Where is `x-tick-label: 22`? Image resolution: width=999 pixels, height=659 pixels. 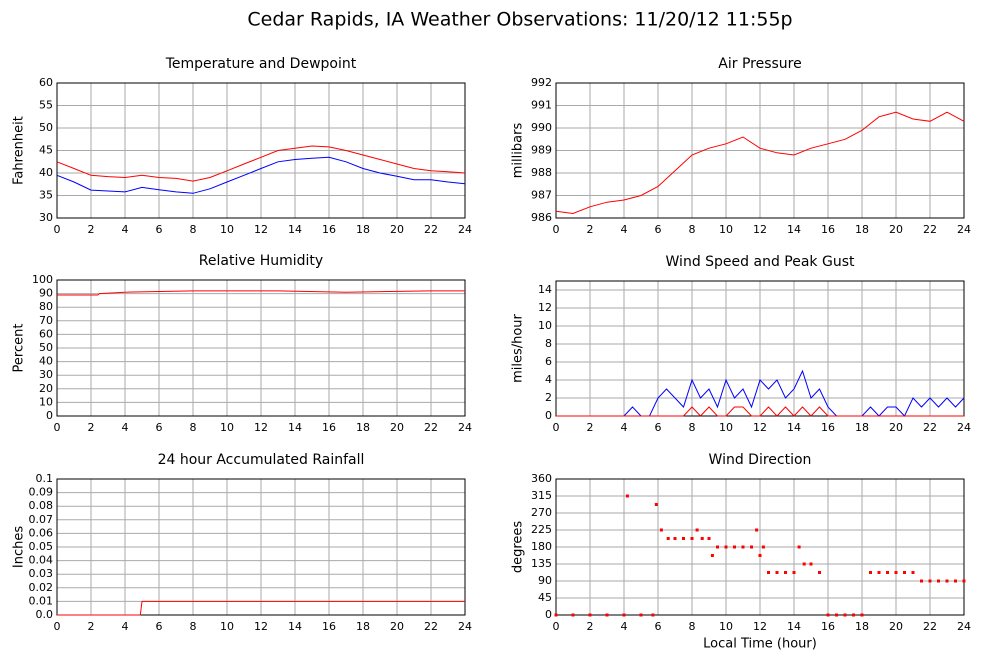
x-tick-label: 22 is located at coordinates (930, 427).